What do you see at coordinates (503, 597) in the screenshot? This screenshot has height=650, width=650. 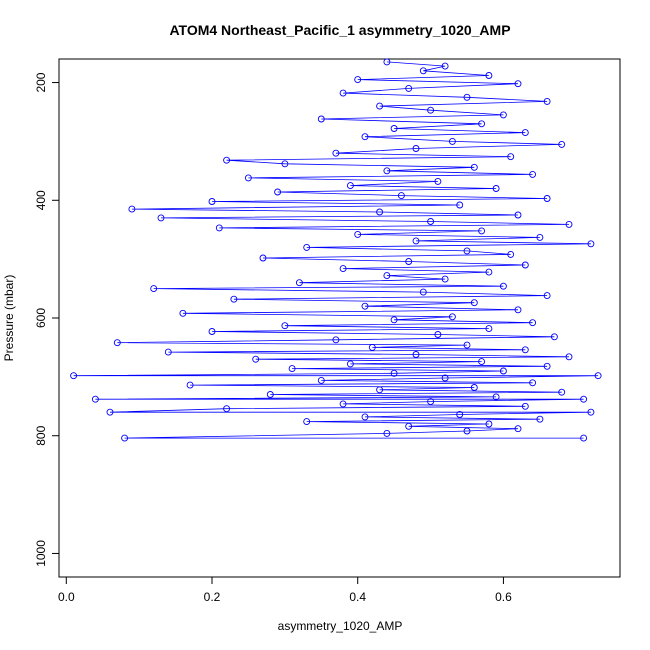 I see `x-tick-label: 0.6` at bounding box center [503, 597].